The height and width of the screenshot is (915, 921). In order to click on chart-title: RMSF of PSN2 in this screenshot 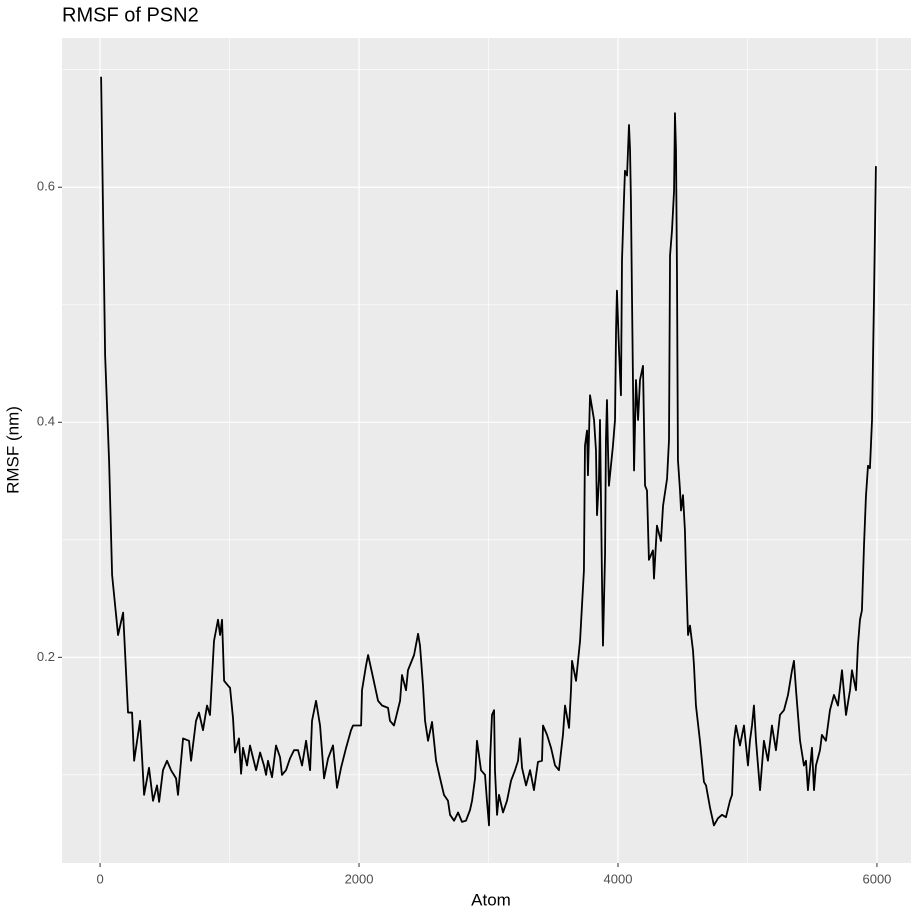, I will do `click(130, 15)`.